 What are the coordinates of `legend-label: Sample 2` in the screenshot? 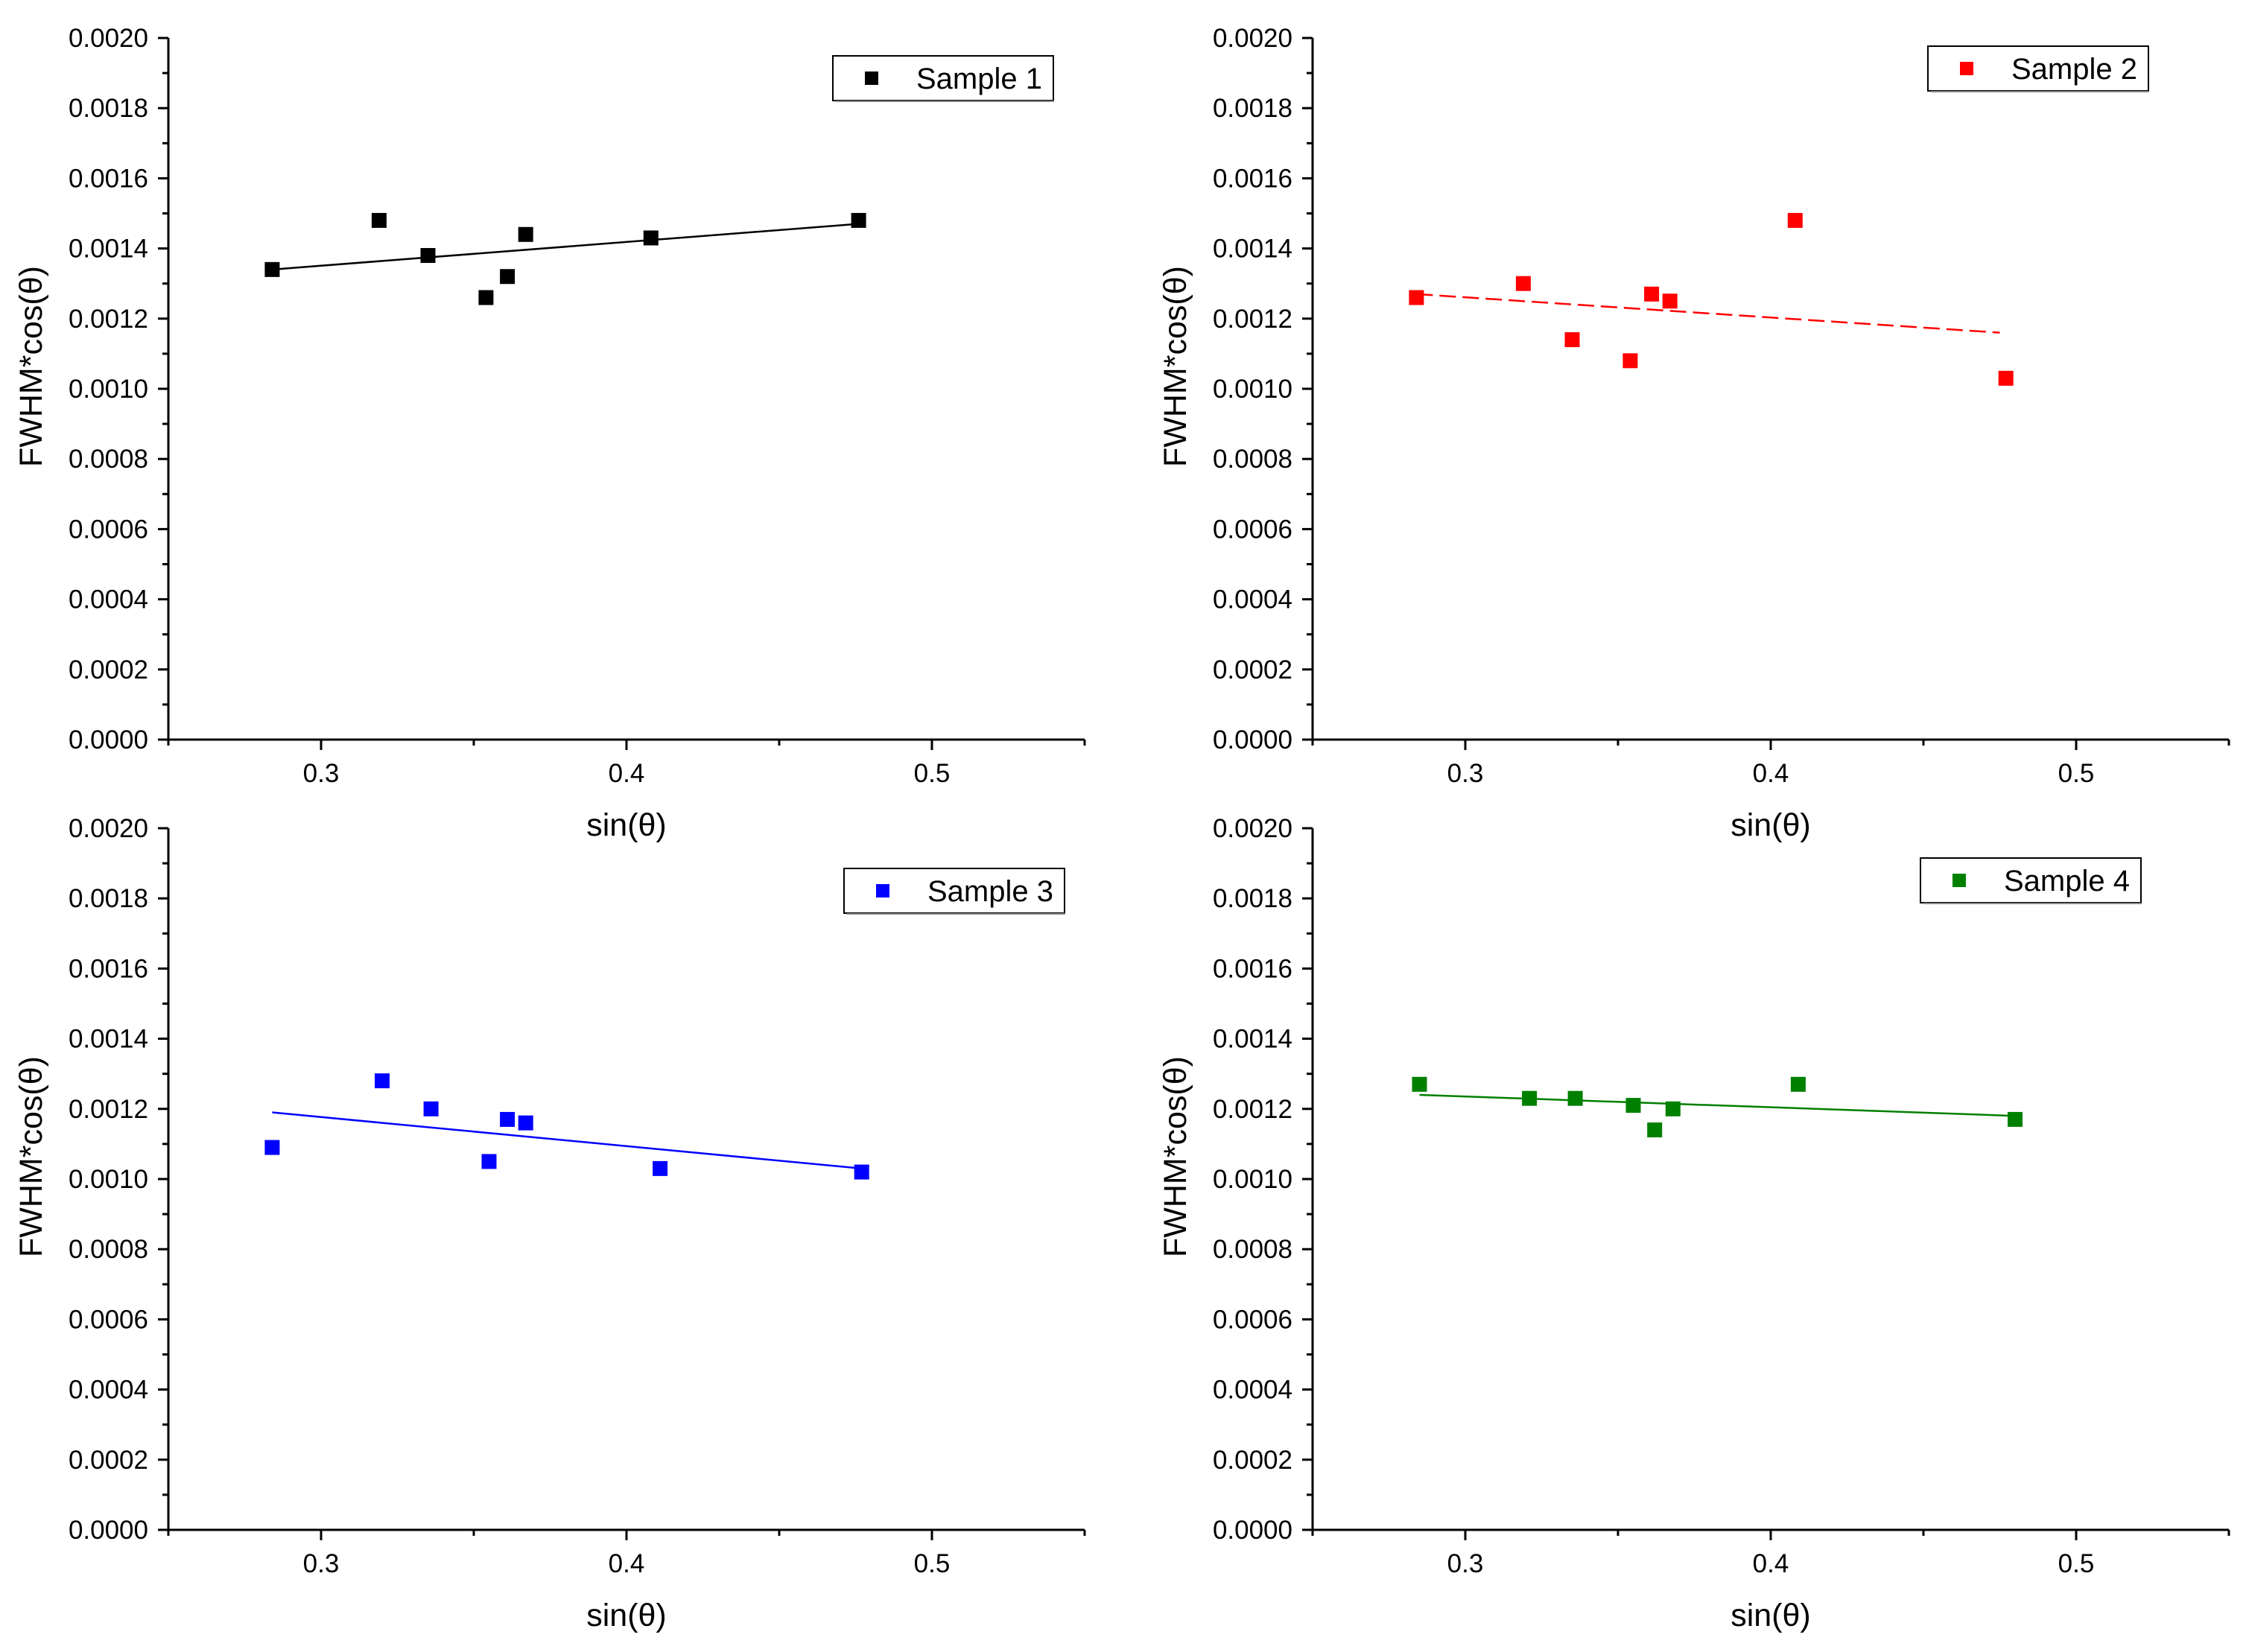 It's located at (2074, 69).